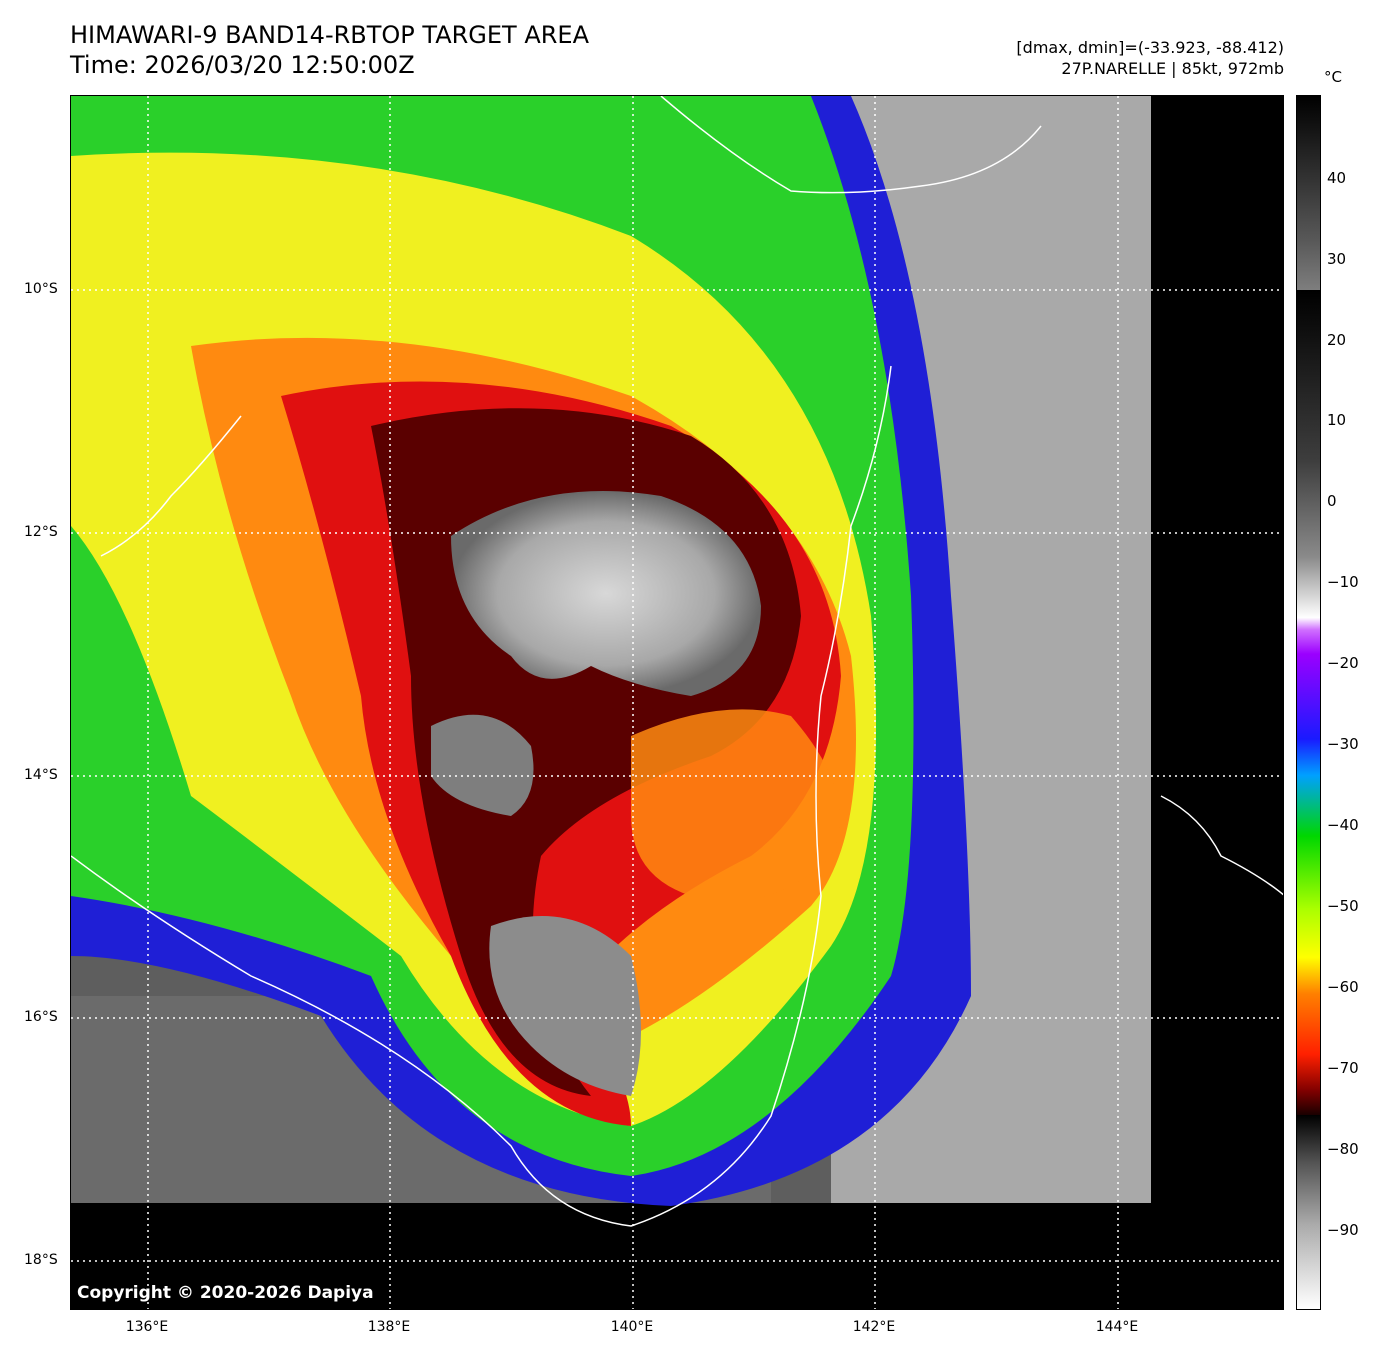 The width and height of the screenshot is (1388, 1359). What do you see at coordinates (565, 1006) in the screenshot?
I see `cold-cloud-top-south` at bounding box center [565, 1006].